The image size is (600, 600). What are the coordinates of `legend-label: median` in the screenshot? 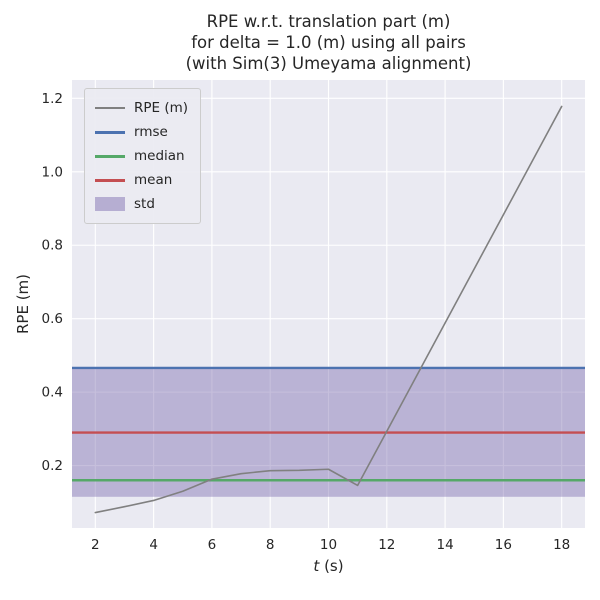 It's located at (159, 156).